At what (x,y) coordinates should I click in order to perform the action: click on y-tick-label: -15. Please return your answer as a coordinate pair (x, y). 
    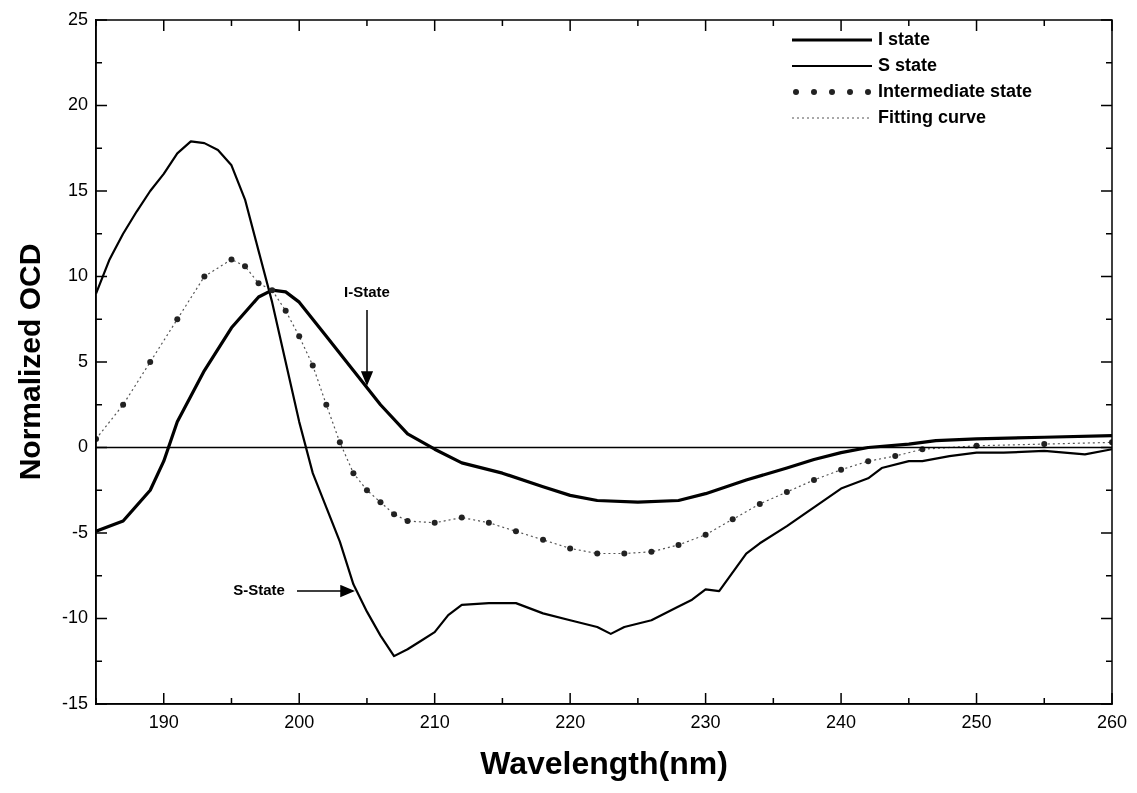
    Looking at the image, I should click on (75, 702).